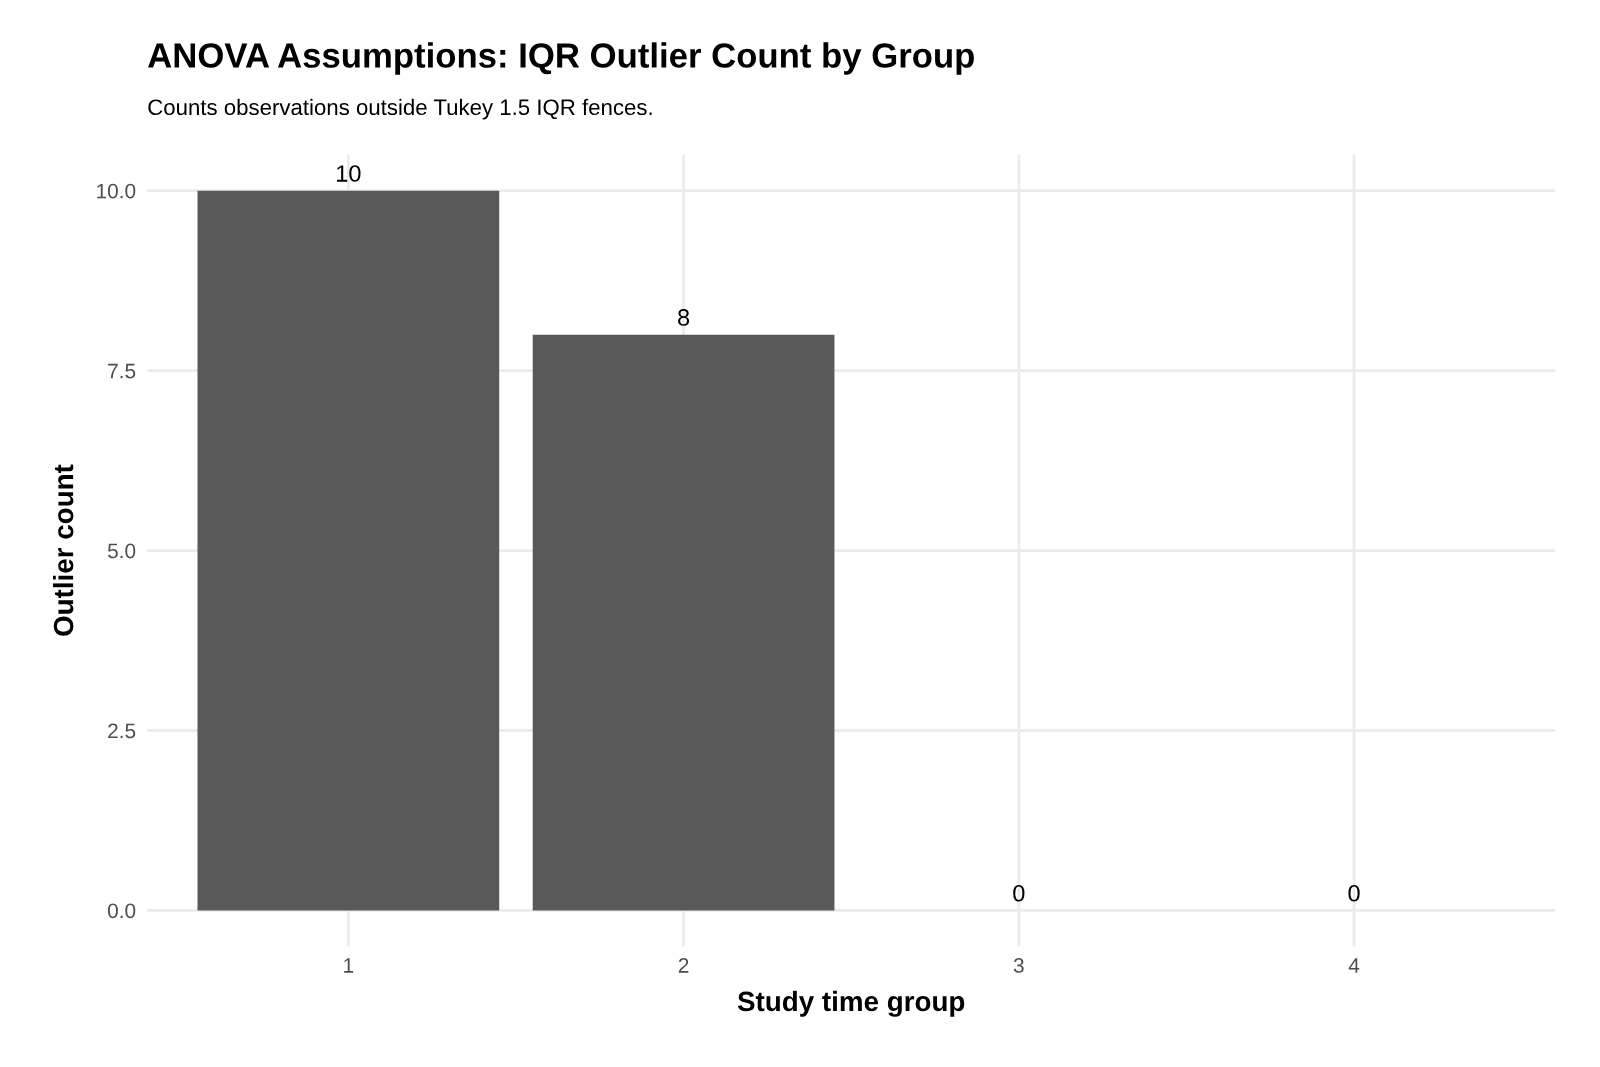 The height and width of the screenshot is (1067, 1600). I want to click on y-axis-title: Outlier count, so click(63, 550).